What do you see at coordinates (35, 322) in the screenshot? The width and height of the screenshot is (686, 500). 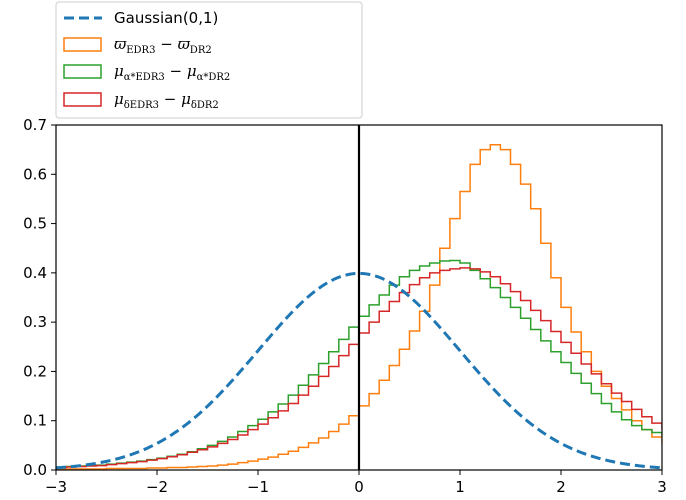 I see `y-tick-label: 0.3` at bounding box center [35, 322].